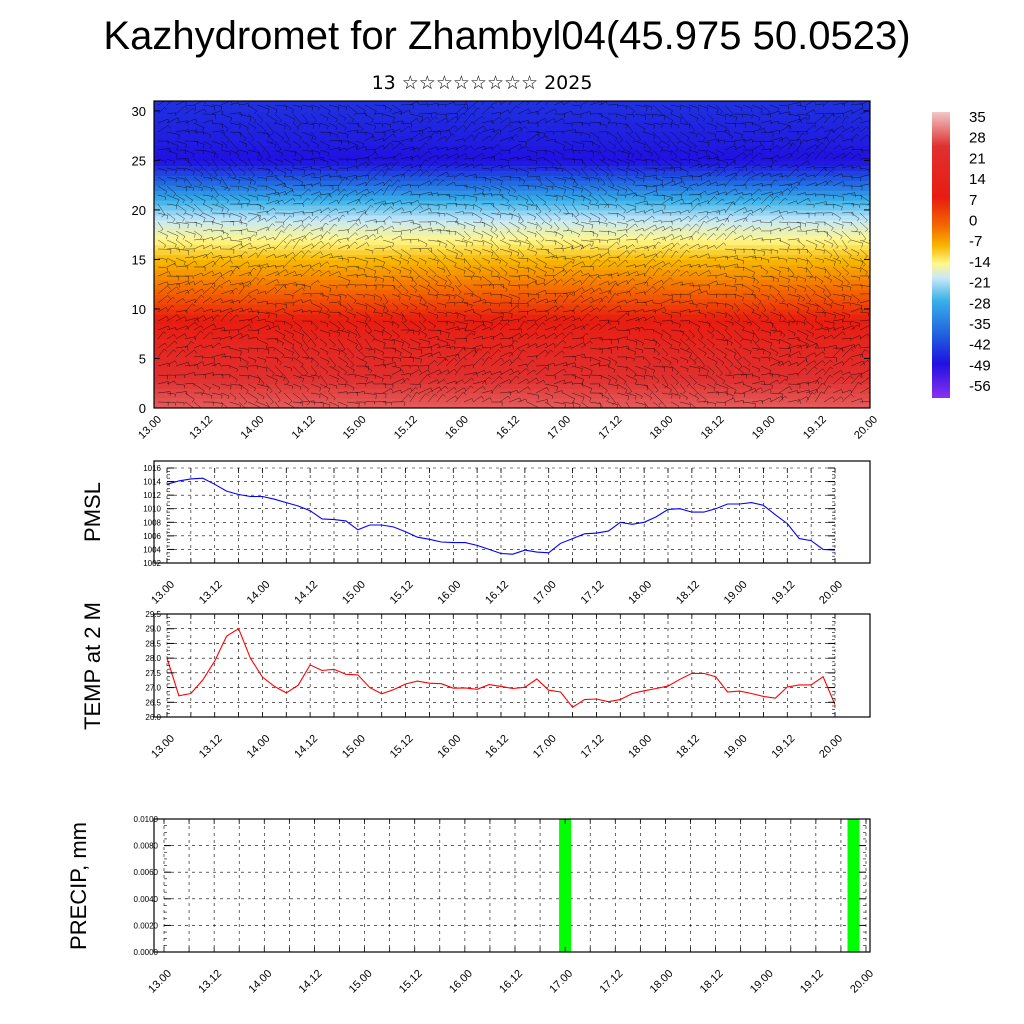  Describe the element at coordinates (153, 629) in the screenshot. I see `y-tick-label: 29.0` at that location.